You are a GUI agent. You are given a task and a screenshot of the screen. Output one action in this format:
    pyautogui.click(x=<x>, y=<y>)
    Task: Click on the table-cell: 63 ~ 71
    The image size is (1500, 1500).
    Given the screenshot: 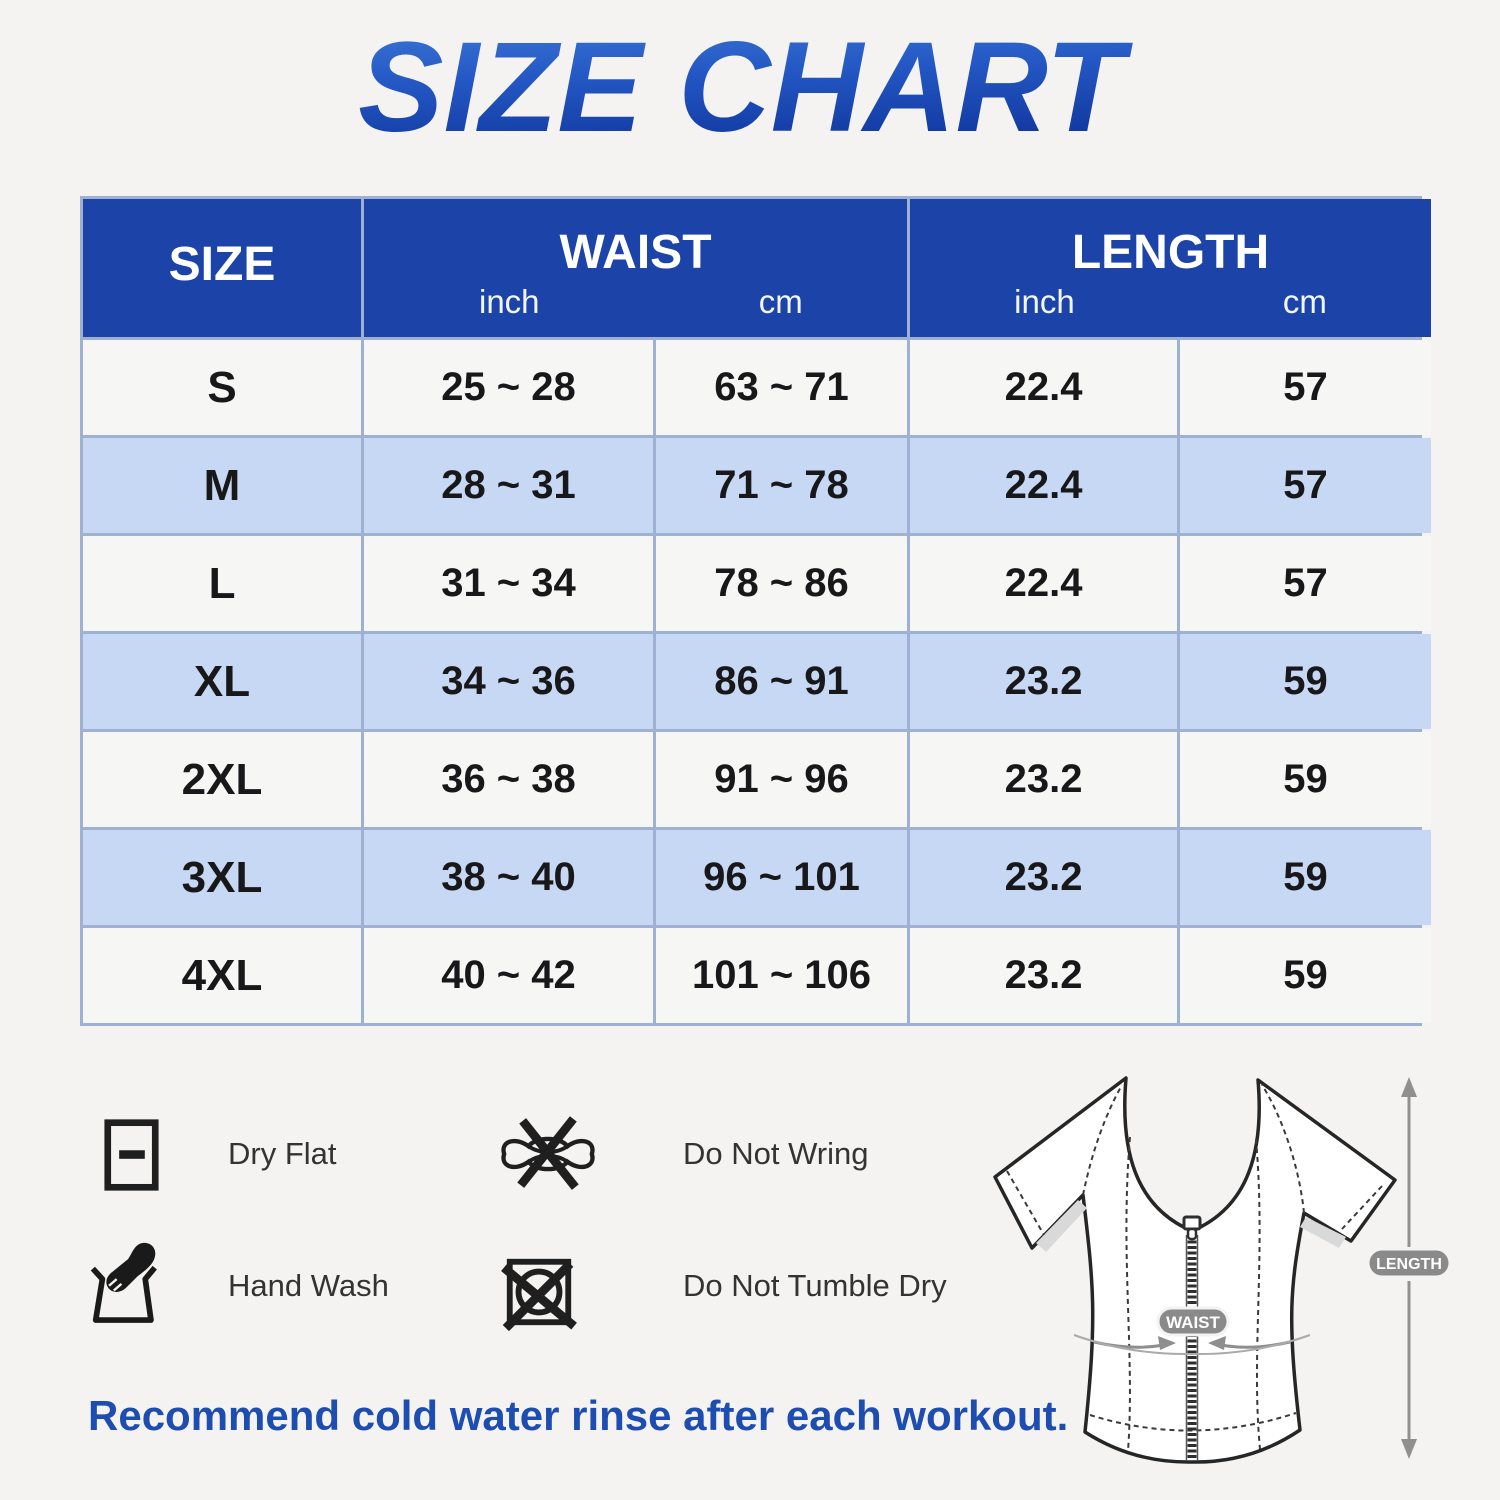 What is the action you would take?
    pyautogui.click(x=781, y=387)
    